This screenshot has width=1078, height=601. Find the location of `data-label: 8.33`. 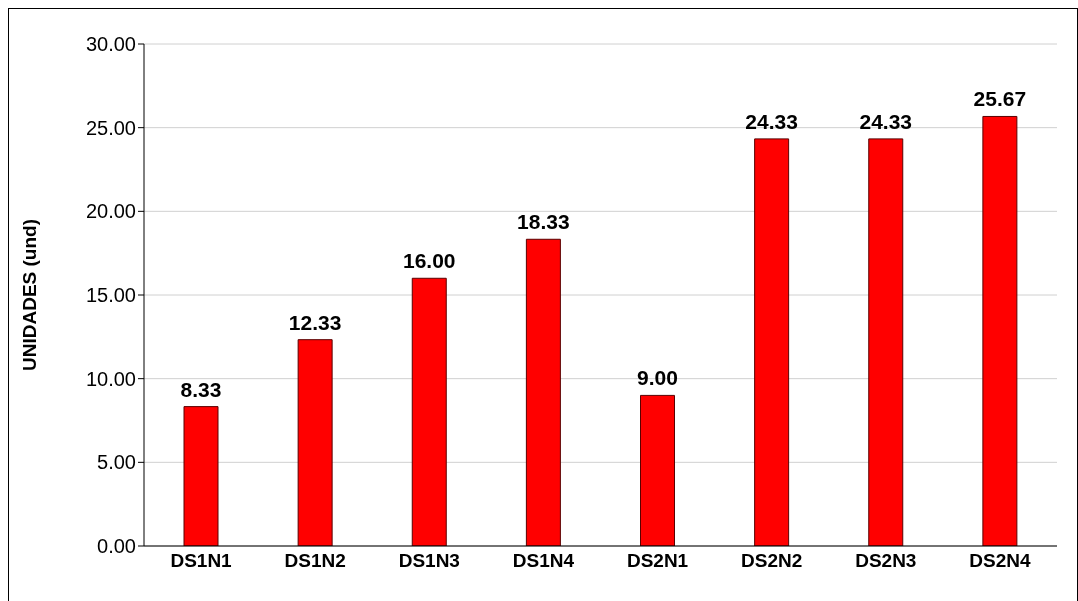

data-label: 8.33 is located at coordinates (201, 389).